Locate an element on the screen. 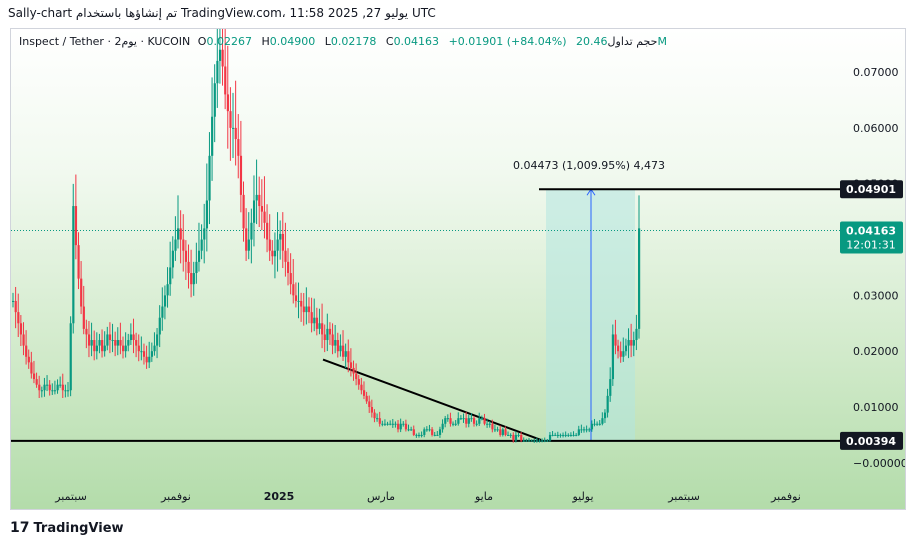 The height and width of the screenshot is (546, 916). upper-line-price-label: 0.04901 is located at coordinates (871, 189).